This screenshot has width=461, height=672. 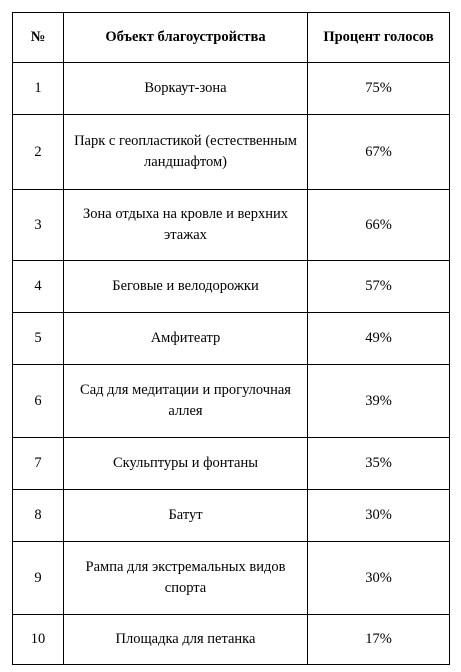 What do you see at coordinates (38, 639) in the screenshot?
I see `row-number: 10` at bounding box center [38, 639].